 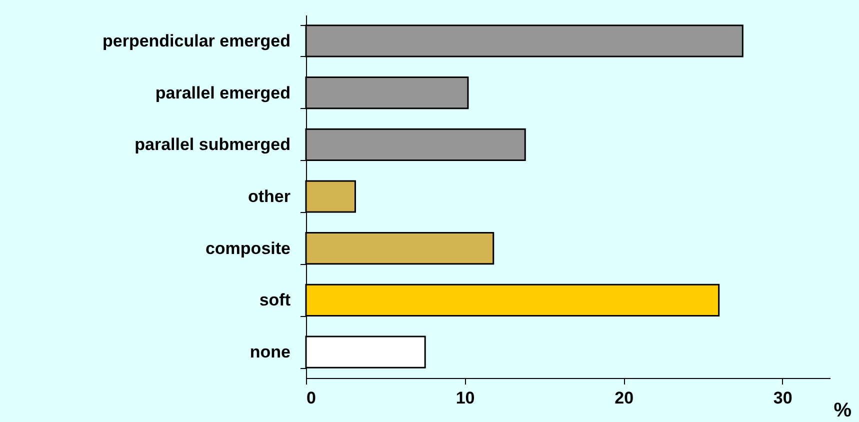 What do you see at coordinates (843, 411) in the screenshot?
I see `x-axis-title: %` at bounding box center [843, 411].